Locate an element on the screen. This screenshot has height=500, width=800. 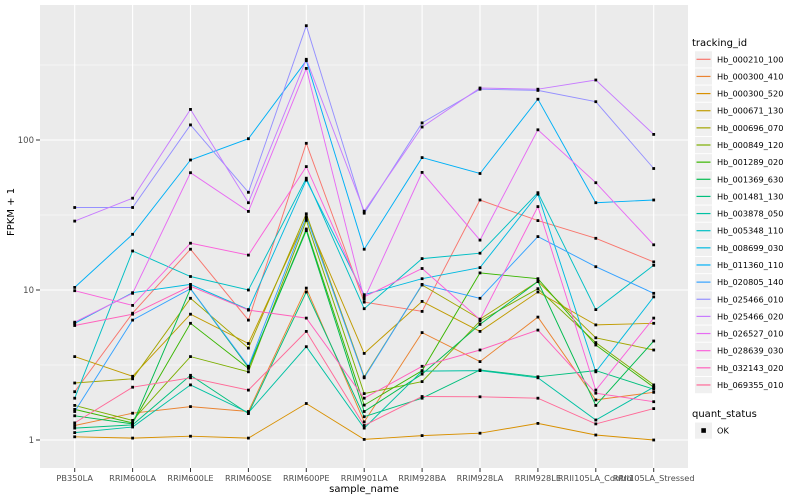
legend-item-Hb_000696_070: Hb_000696_070 is located at coordinates (739, 128).